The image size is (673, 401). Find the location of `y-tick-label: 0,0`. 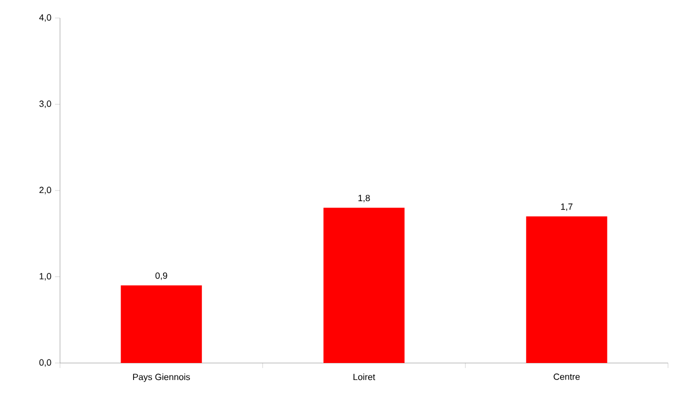

y-tick-label: 0,0 is located at coordinates (45, 363).